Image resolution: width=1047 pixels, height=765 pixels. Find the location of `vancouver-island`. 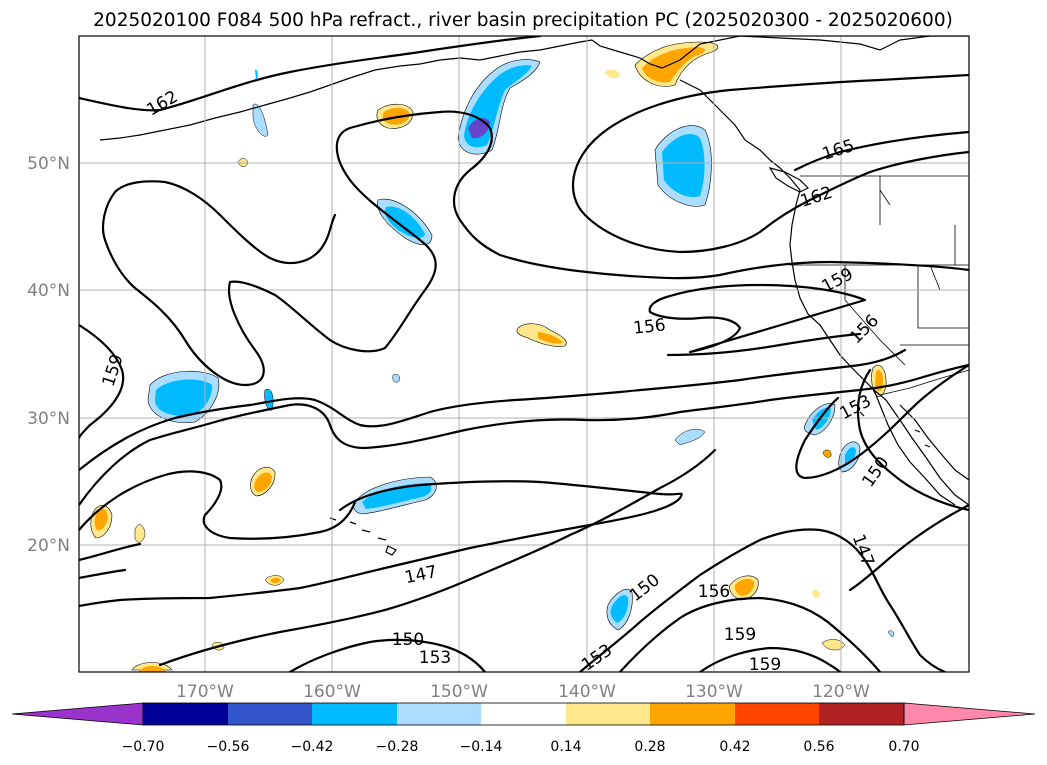

vancouver-island is located at coordinates (789, 180).